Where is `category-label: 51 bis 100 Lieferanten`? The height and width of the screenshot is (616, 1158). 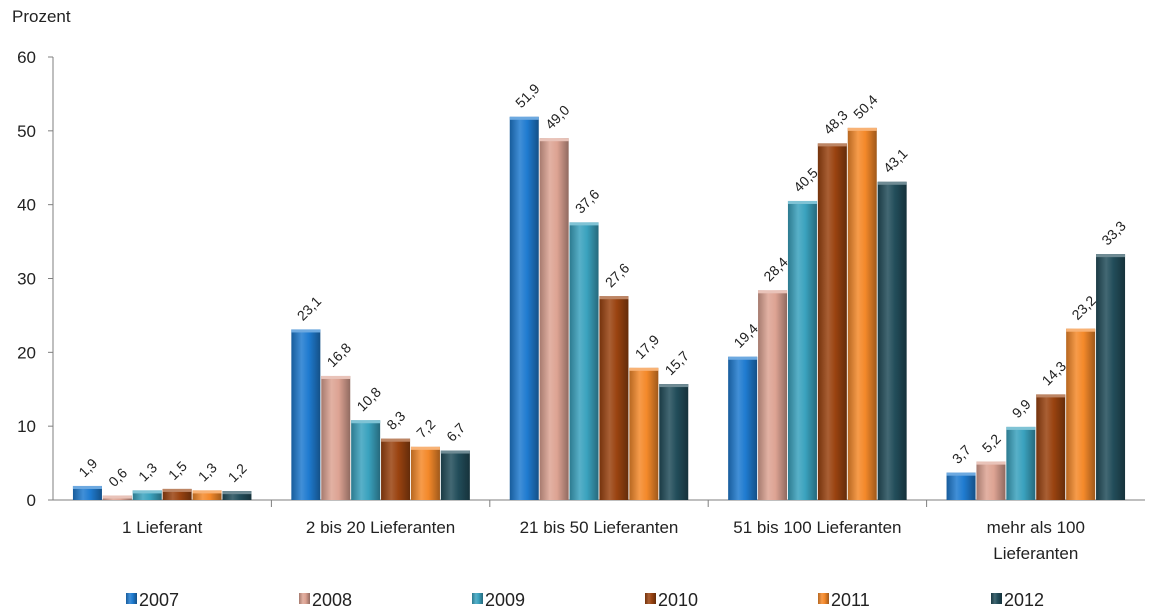
category-label: 51 bis 100 Lieferanten is located at coordinates (817, 527).